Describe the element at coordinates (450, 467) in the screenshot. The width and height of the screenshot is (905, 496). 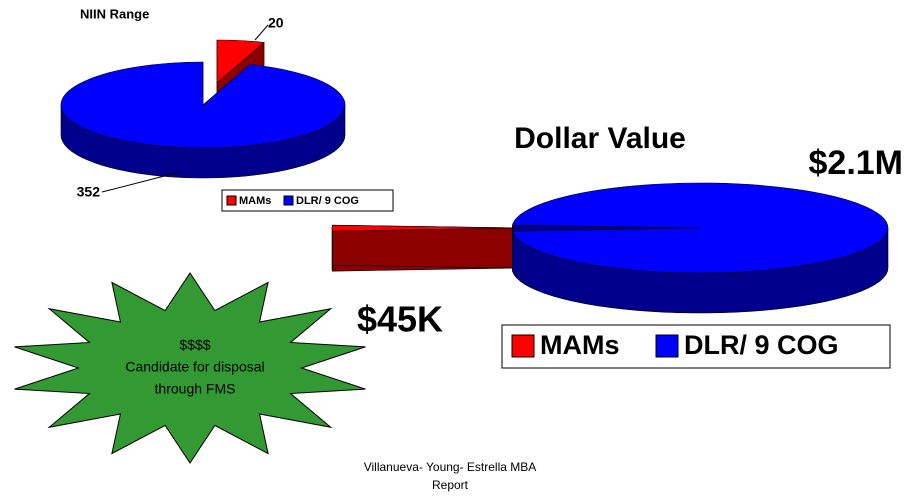
I see `footer-text: Villanueva- Young- Estrella MBA` at that location.